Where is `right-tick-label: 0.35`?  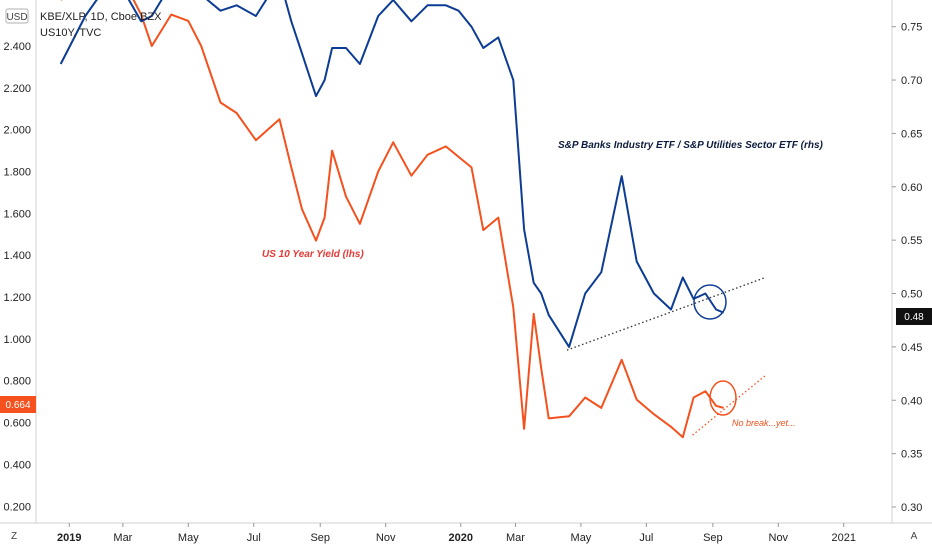 right-tick-label: 0.35 is located at coordinates (911, 455).